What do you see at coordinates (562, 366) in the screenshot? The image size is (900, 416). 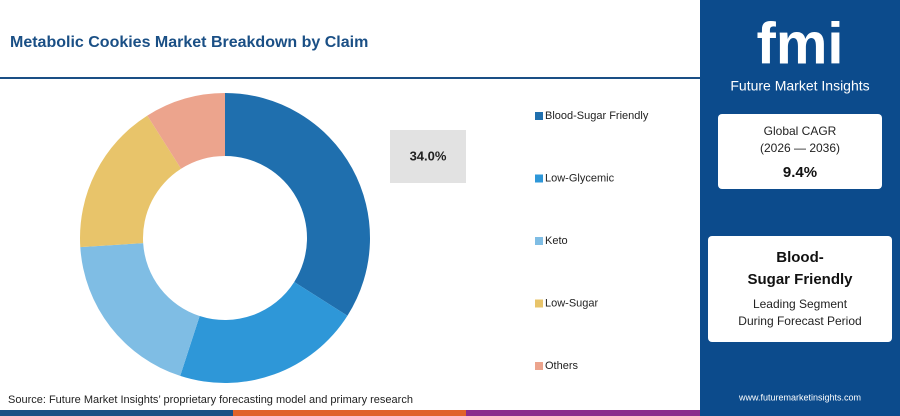 I see `legend-label: Others` at bounding box center [562, 366].